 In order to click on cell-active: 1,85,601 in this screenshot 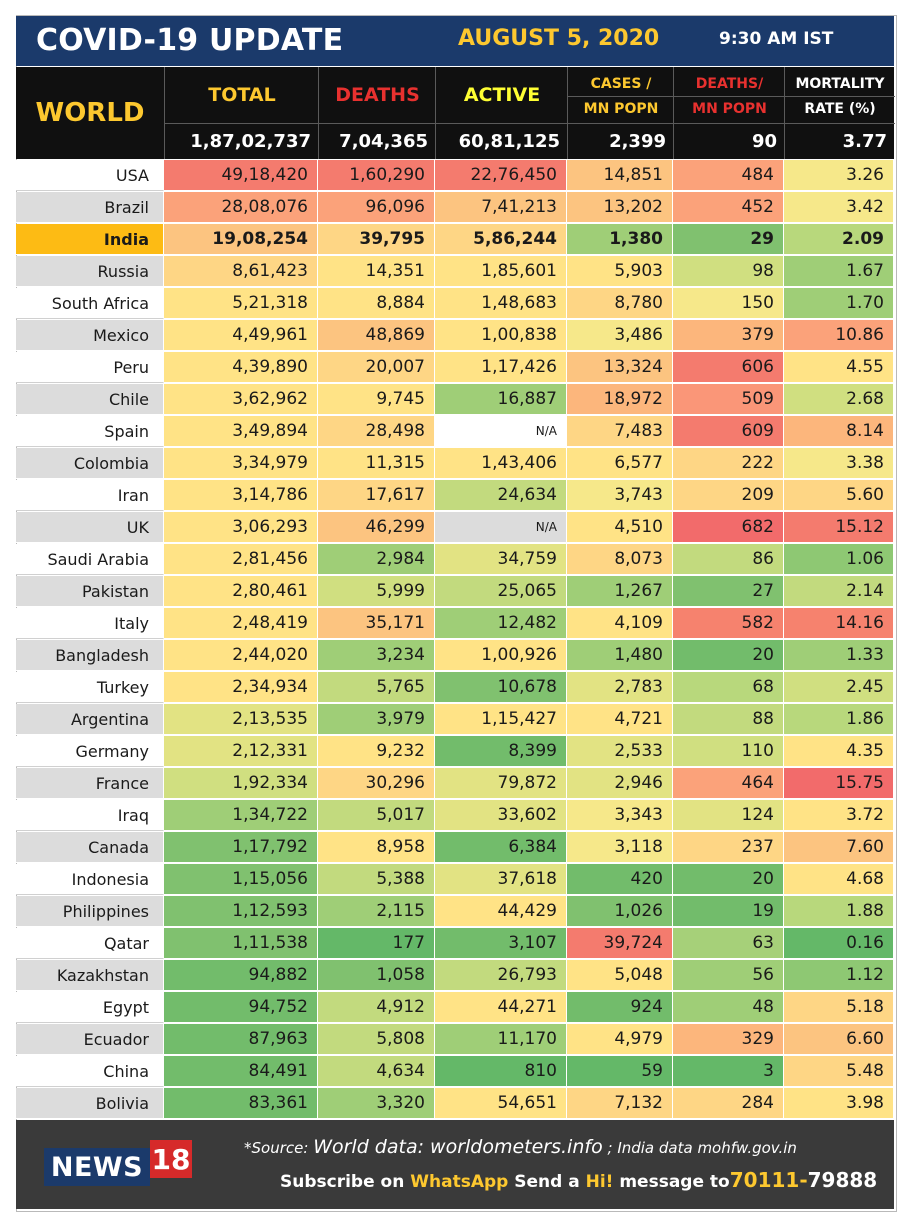, I will do `click(501, 271)`.